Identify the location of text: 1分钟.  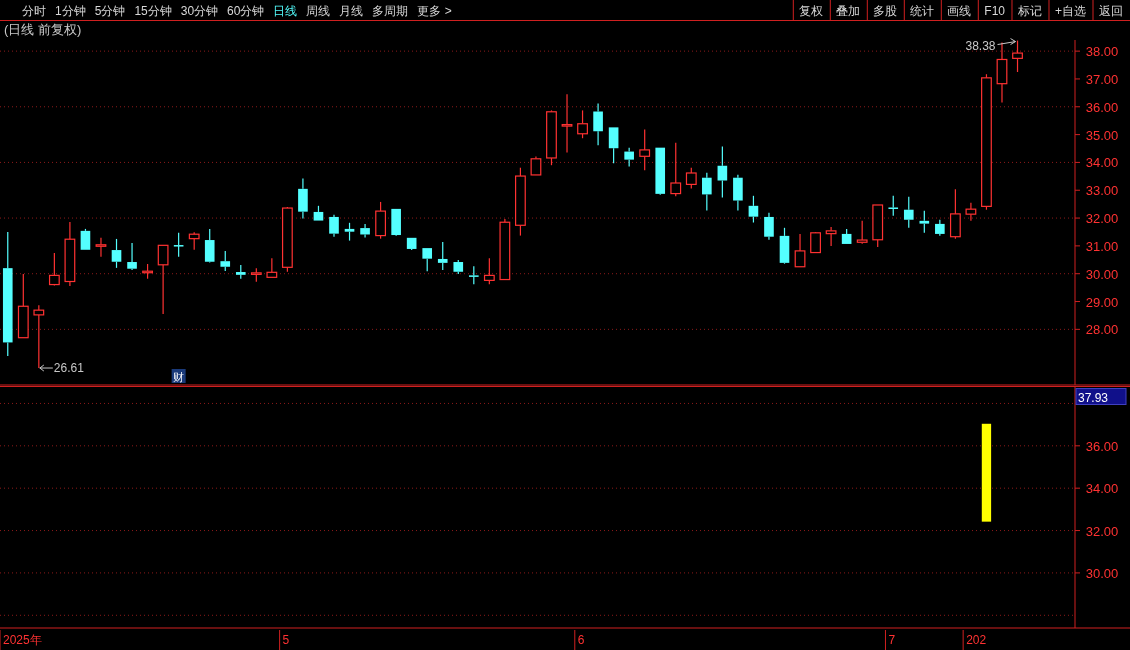
(70, 11).